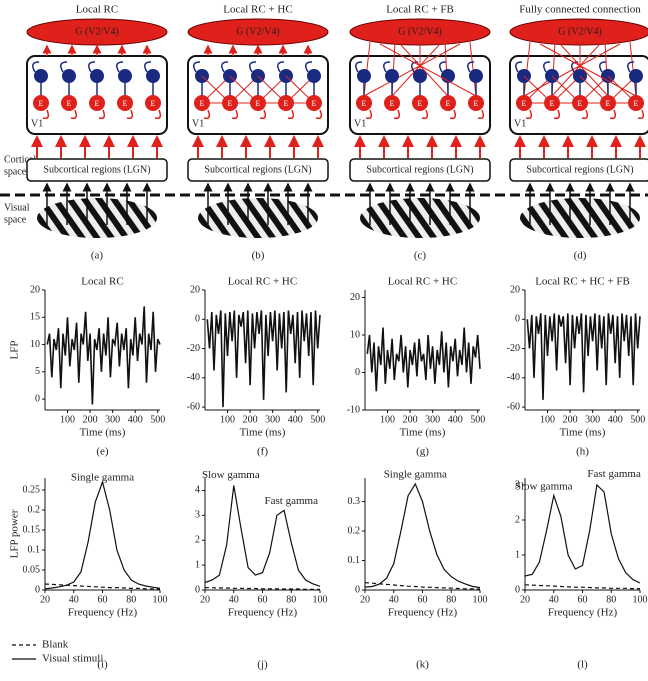  Describe the element at coordinates (102, 452) in the screenshot. I see `panel-label: (e)` at that location.